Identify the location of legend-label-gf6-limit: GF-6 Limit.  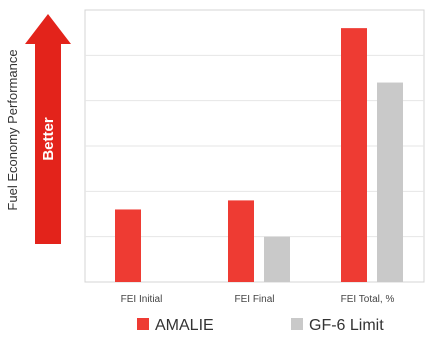
(346, 325).